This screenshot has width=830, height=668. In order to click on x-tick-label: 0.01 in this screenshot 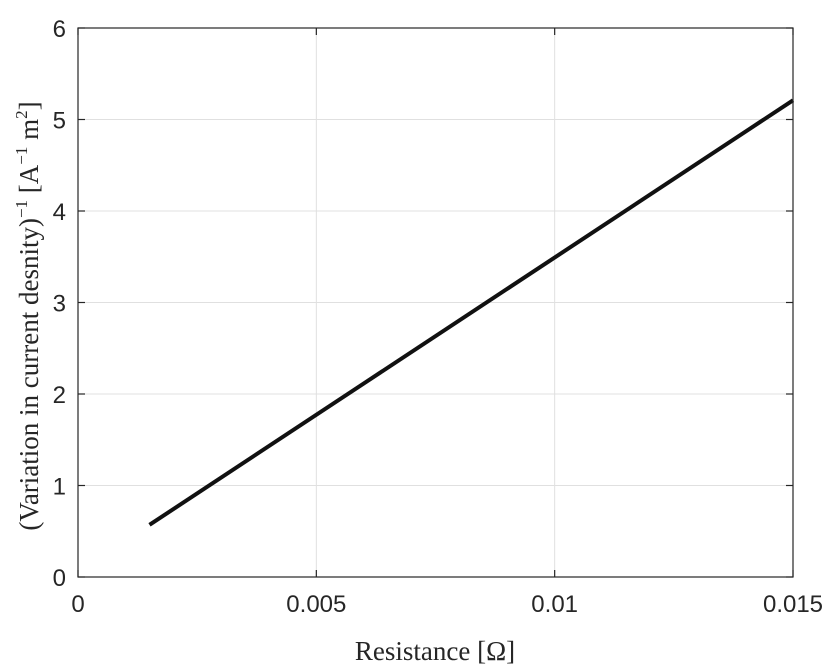, I will do `click(554, 604)`.